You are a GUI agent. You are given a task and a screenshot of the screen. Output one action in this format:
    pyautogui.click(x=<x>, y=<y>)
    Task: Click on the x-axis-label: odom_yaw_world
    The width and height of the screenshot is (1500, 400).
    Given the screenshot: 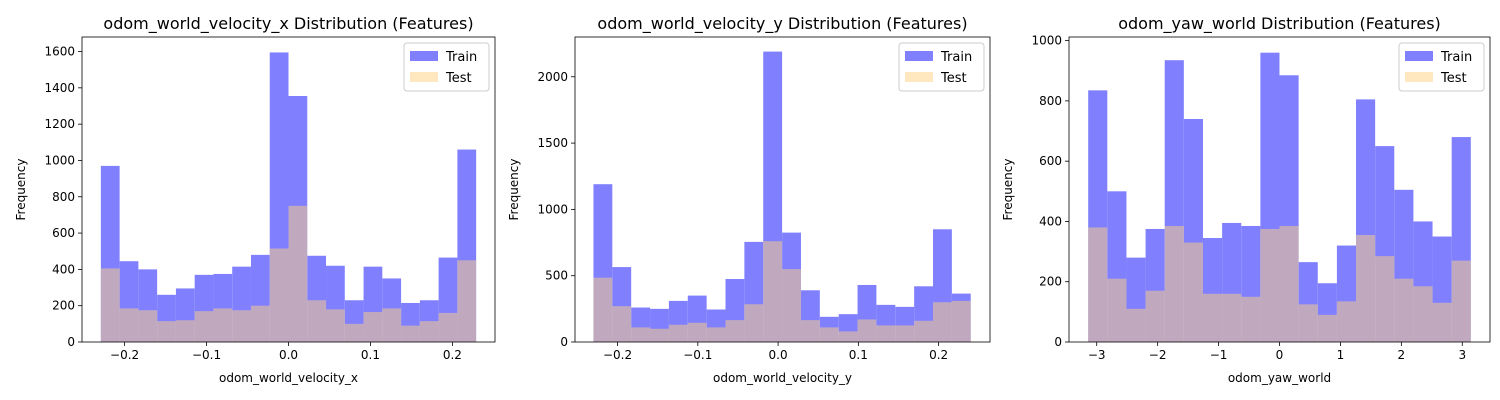 What is the action you would take?
    pyautogui.click(x=1279, y=378)
    